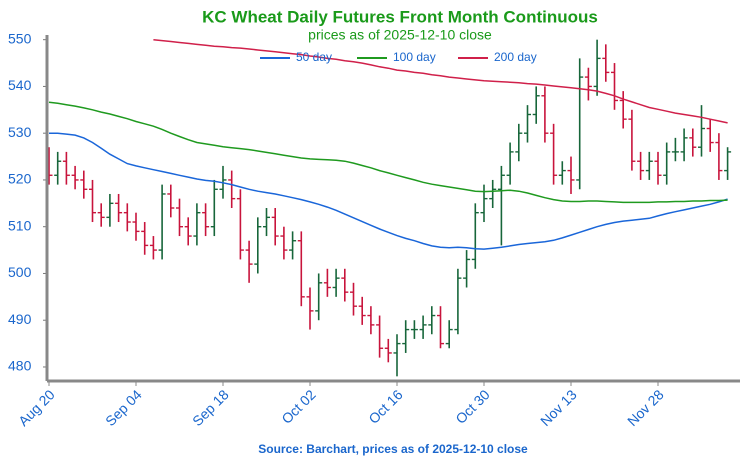 Image resolution: width=750 pixels, height=467 pixels. Describe the element at coordinates (20, 272) in the screenshot. I see `y-tick-label: 500` at that location.